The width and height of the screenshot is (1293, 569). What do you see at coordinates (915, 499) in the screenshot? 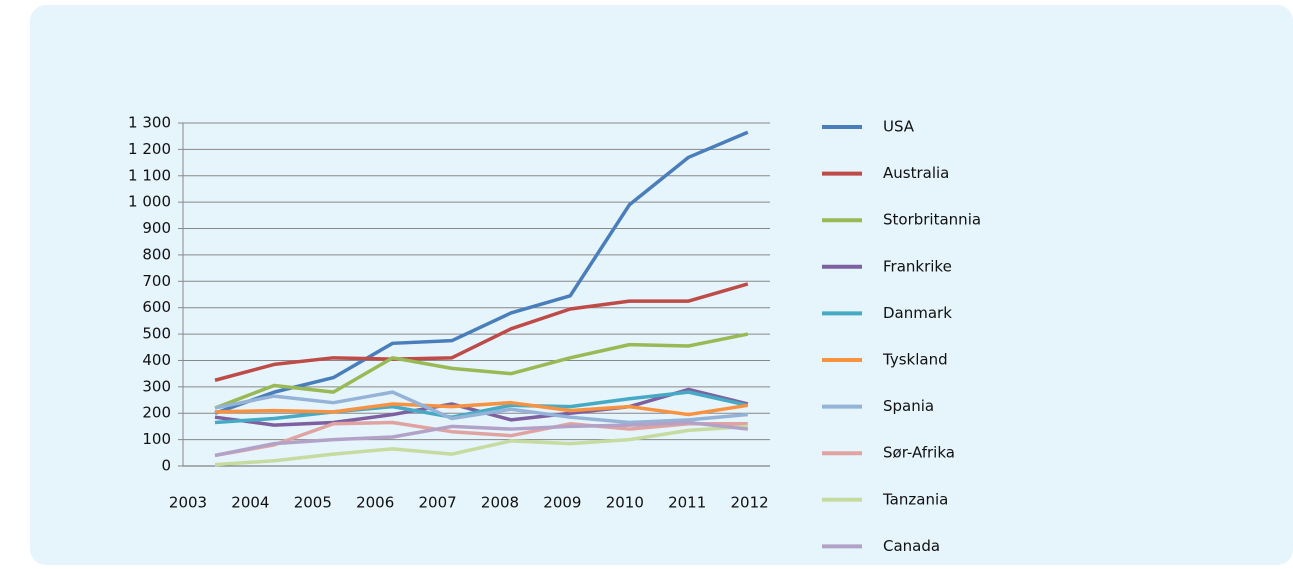
I see `legend-label: Tanzania` at bounding box center [915, 499].